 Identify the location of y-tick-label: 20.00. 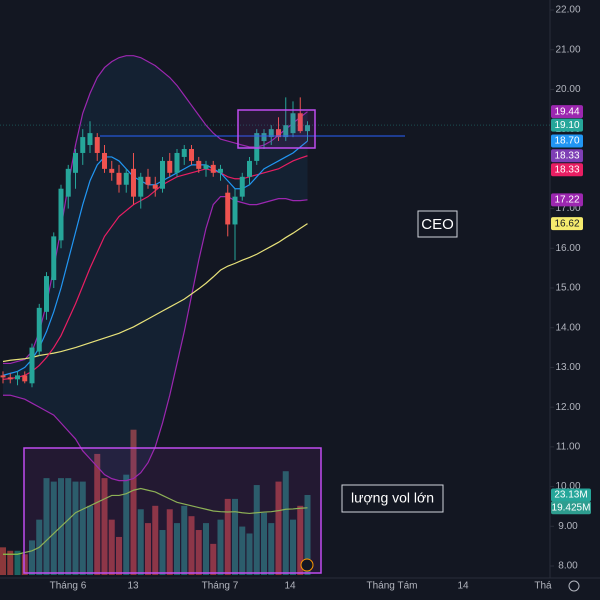
(567, 89).